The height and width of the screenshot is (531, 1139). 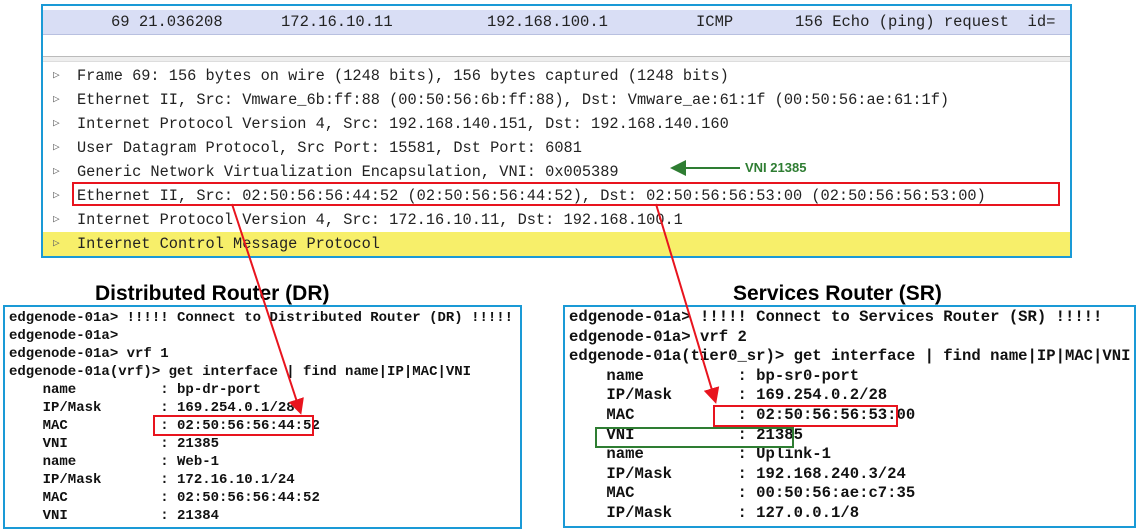 I want to click on terminal-line: name : bp-sr0-port, so click(x=714, y=375).